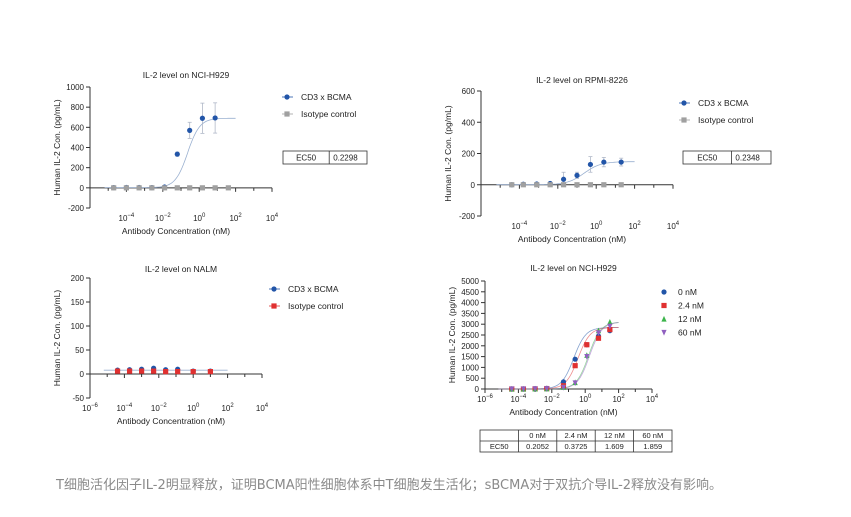  I want to click on y-tick-label: 5000, so click(470, 281).